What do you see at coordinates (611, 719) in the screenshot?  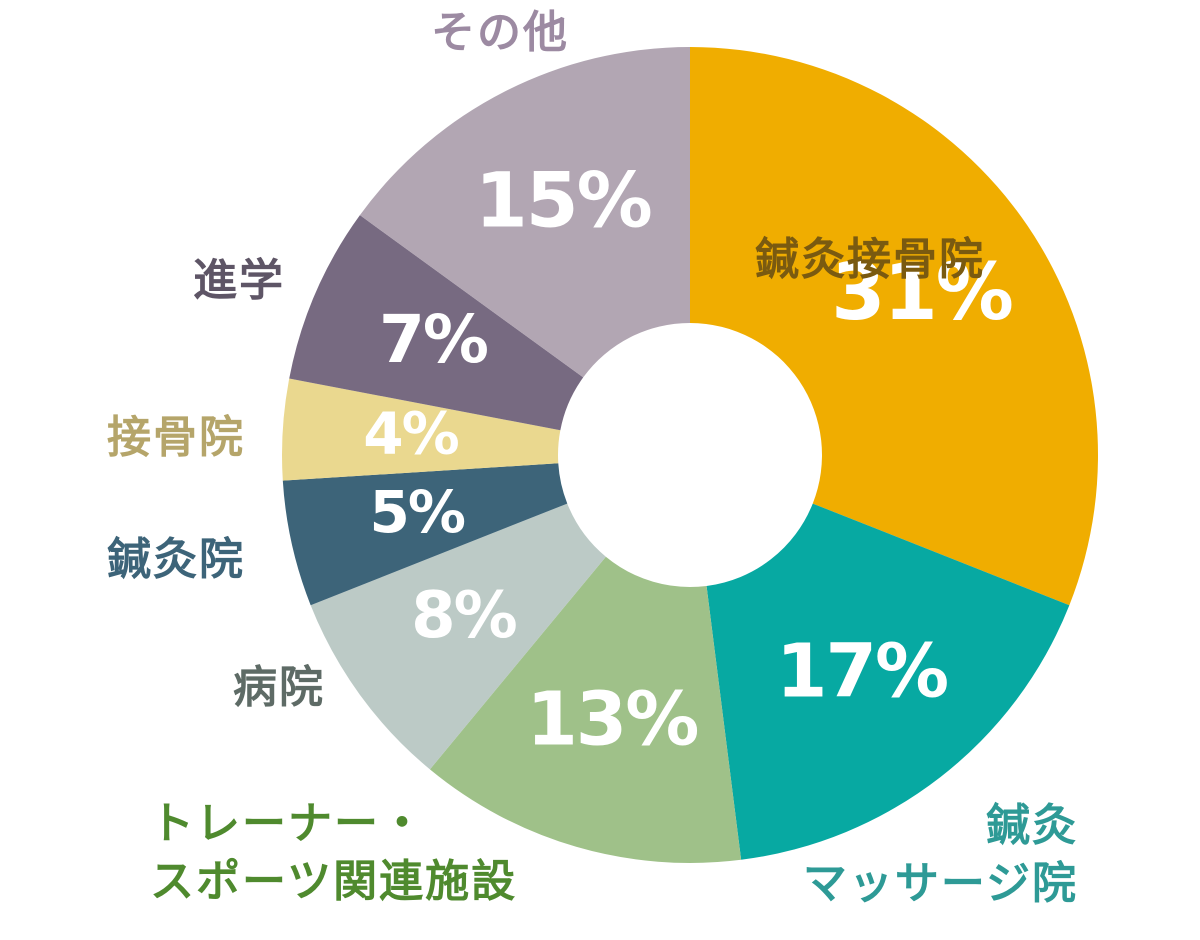 I see `slice-value-label-2: 13%` at bounding box center [611, 719].